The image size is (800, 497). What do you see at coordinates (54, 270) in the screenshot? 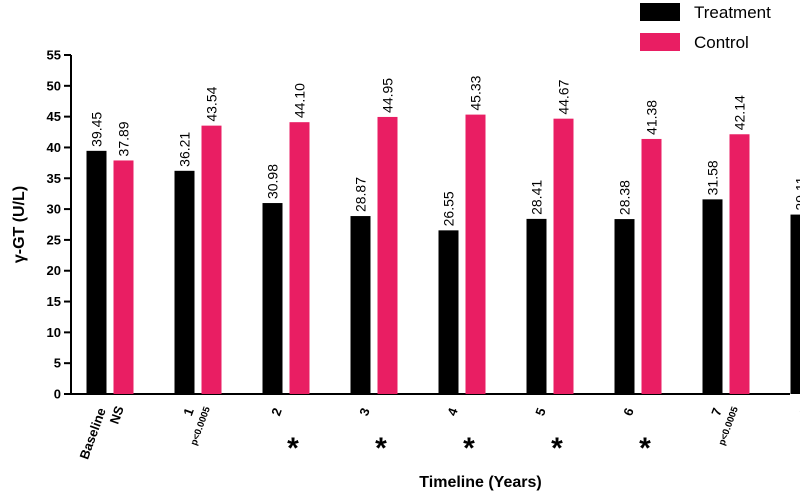
I see `y-tick-label: 20` at bounding box center [54, 270].